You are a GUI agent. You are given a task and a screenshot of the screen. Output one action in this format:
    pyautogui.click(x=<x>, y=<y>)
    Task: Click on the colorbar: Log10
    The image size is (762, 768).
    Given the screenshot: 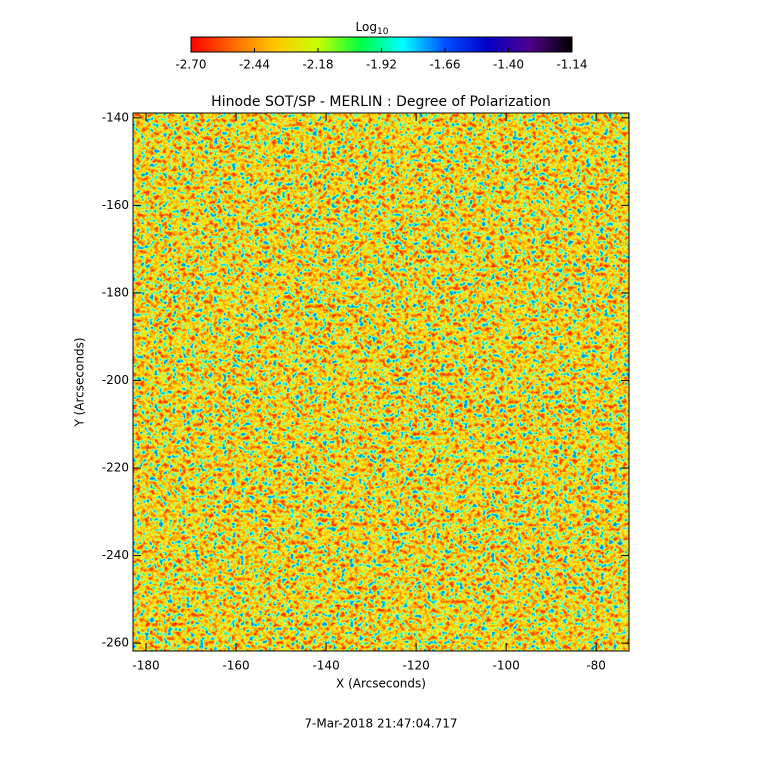 What is the action you would take?
    pyautogui.click(x=381, y=36)
    